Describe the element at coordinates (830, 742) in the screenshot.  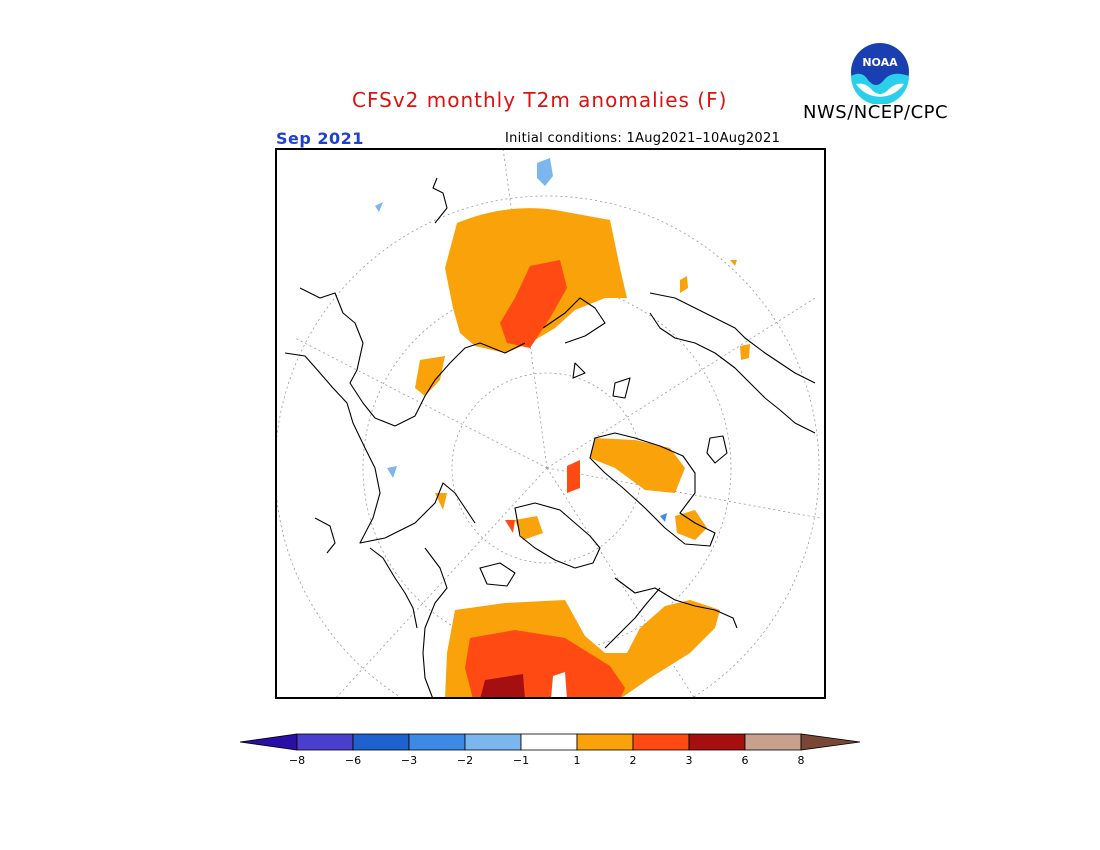
I see `colorbar-swatch-high` at that location.